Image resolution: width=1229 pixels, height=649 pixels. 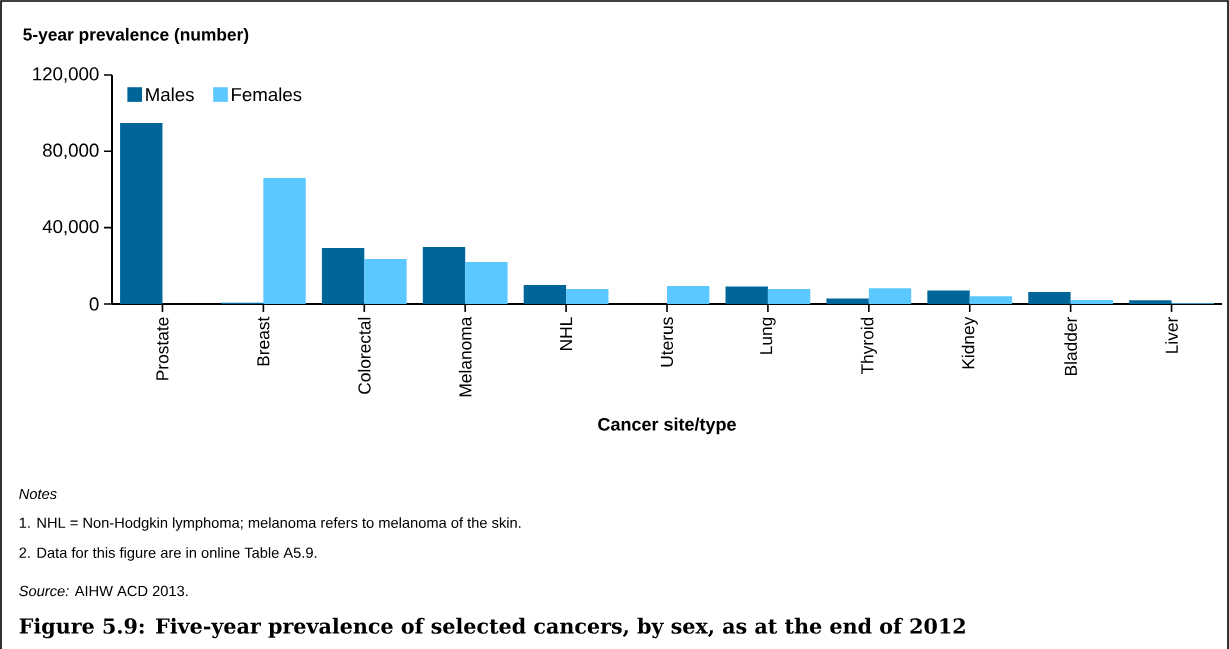 What do you see at coordinates (103, 591) in the screenshot?
I see `text: Source: AIHW ACD 2013.` at bounding box center [103, 591].